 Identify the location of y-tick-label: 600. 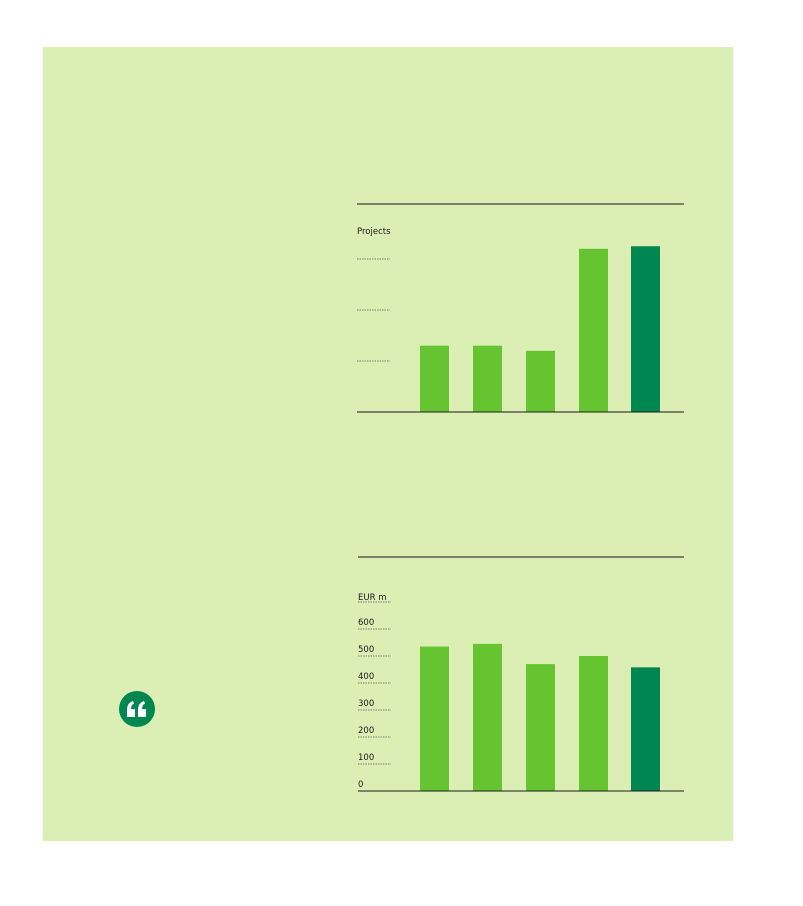
(366, 623).